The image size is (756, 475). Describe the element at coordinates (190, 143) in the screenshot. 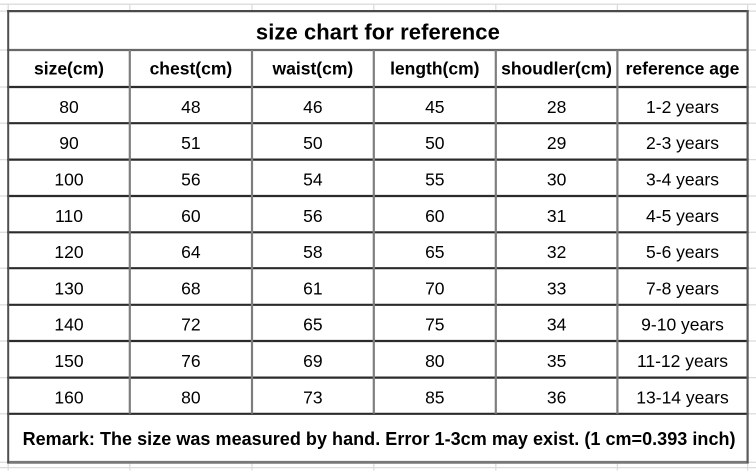

I see `svg-text: 51` at that location.